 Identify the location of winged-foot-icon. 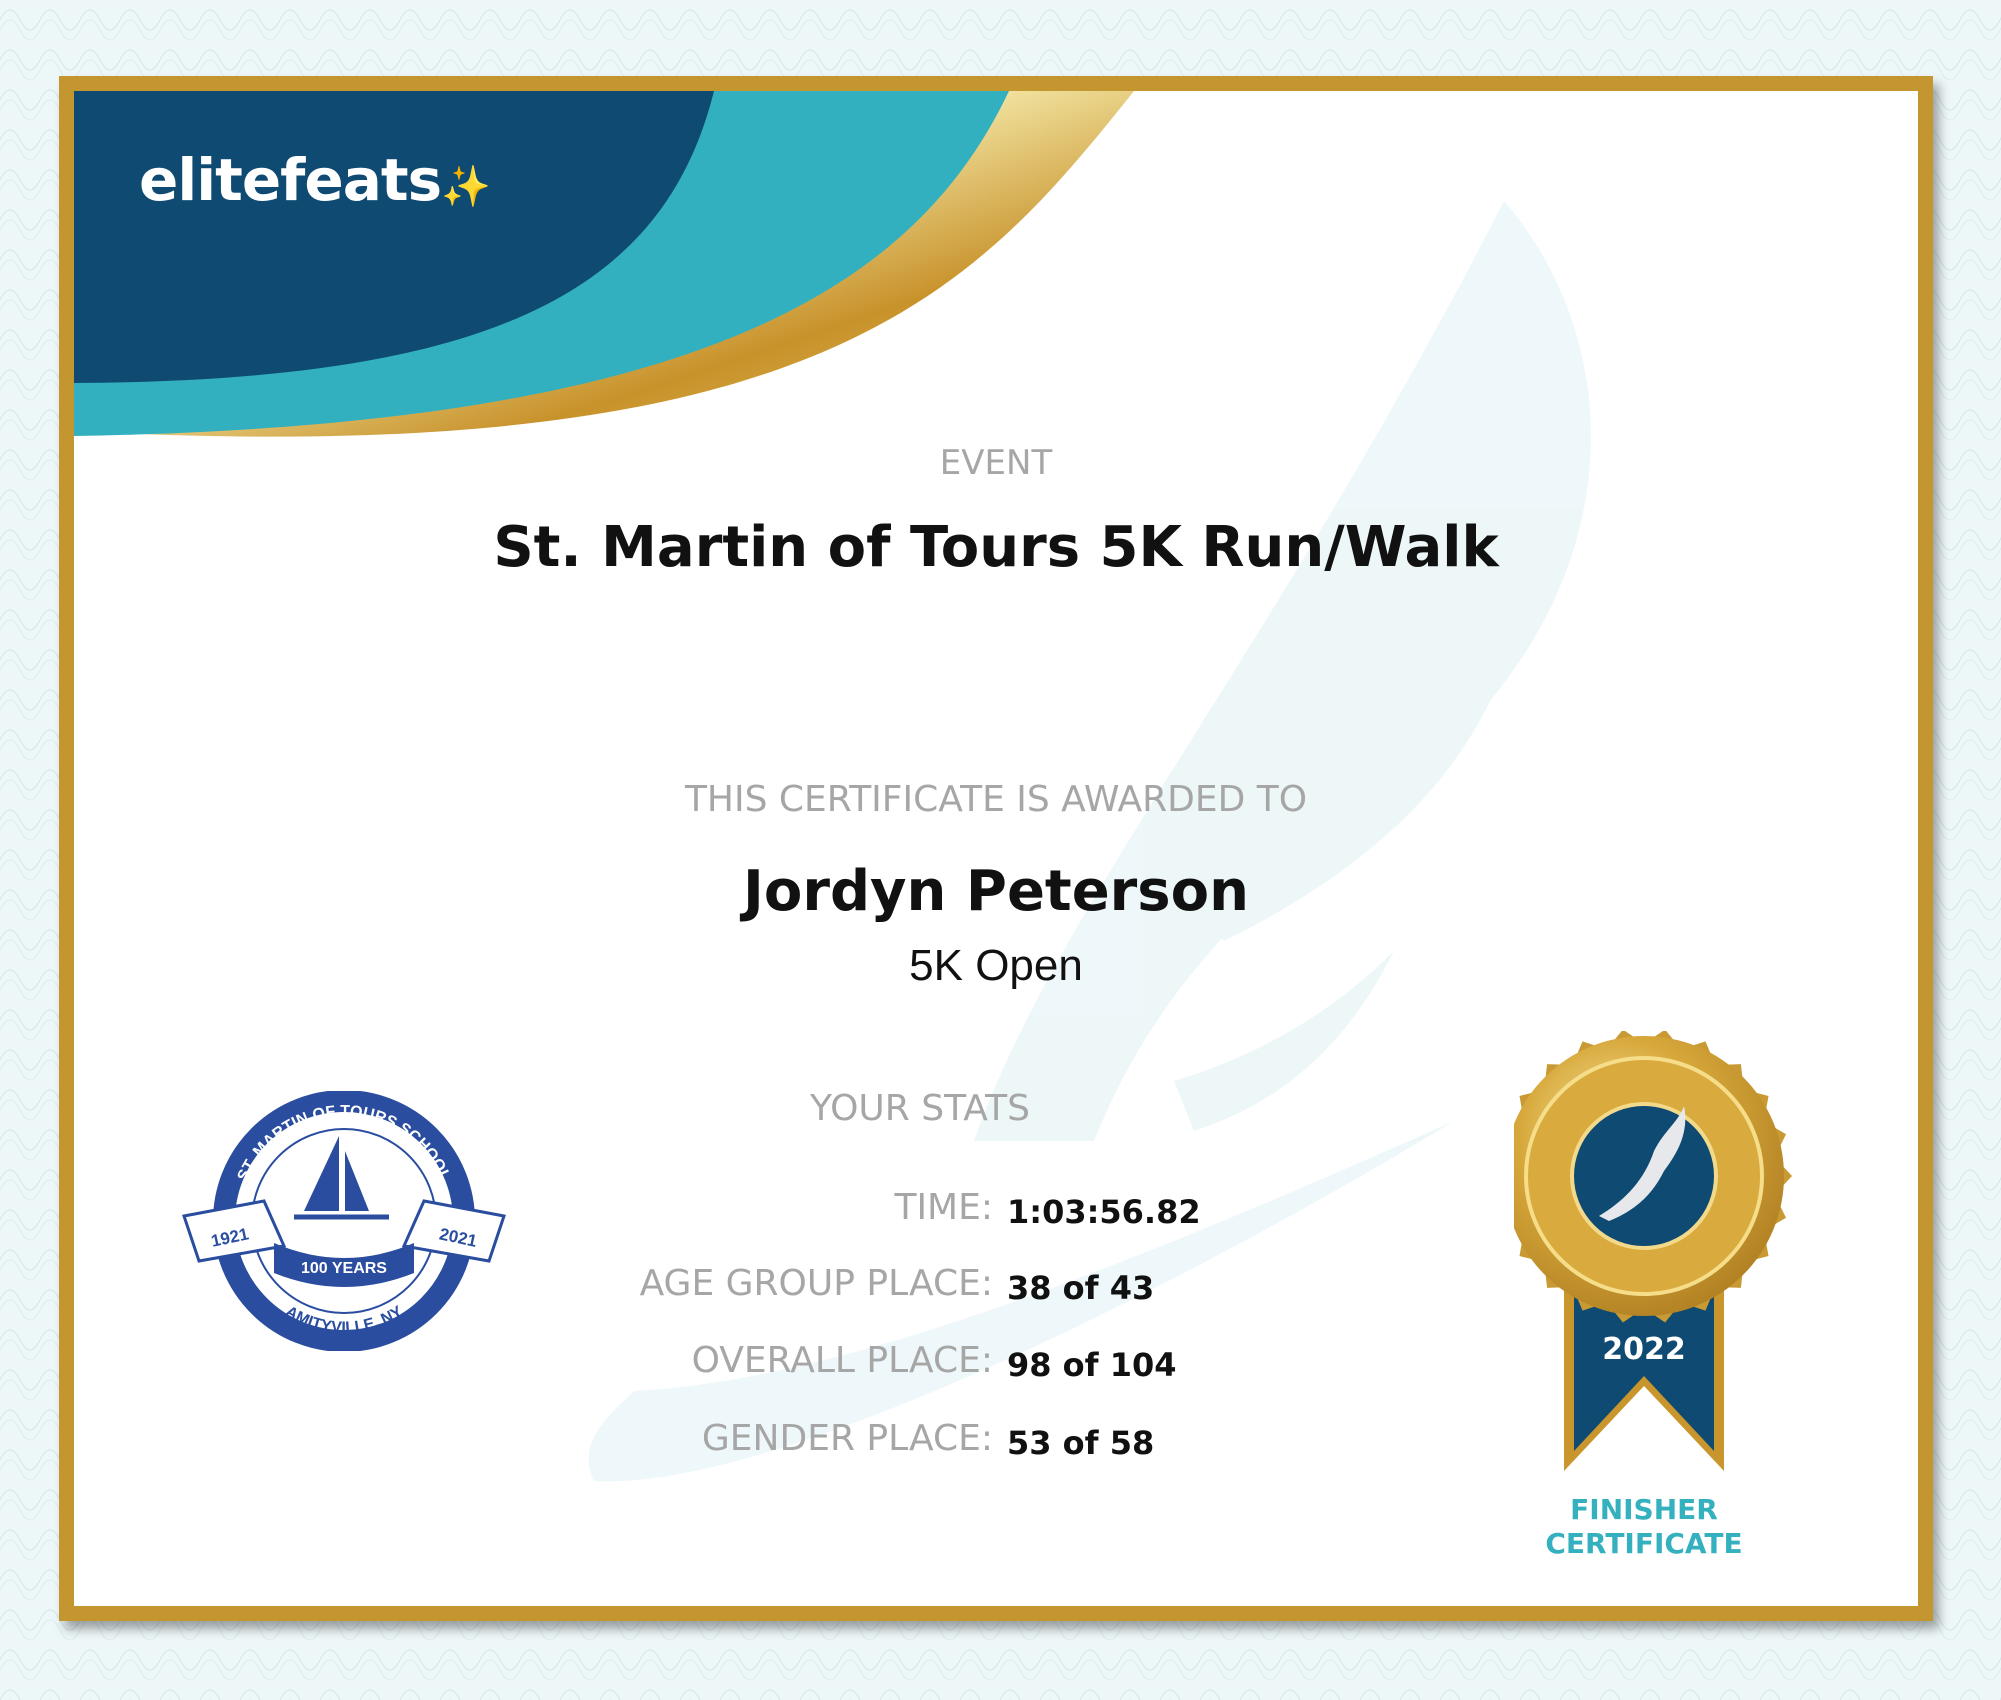
(1642, 1163).